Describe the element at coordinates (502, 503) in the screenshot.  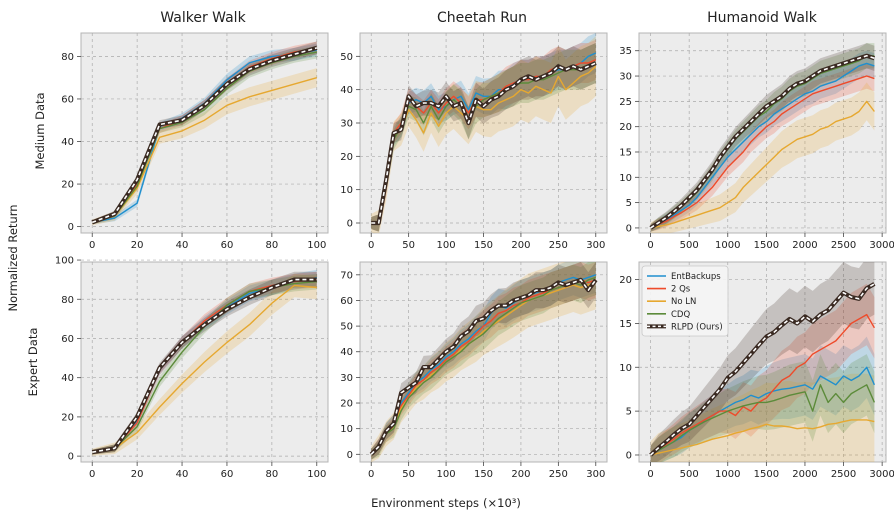
I see `x-axis-label-unit: (×10³)` at that location.